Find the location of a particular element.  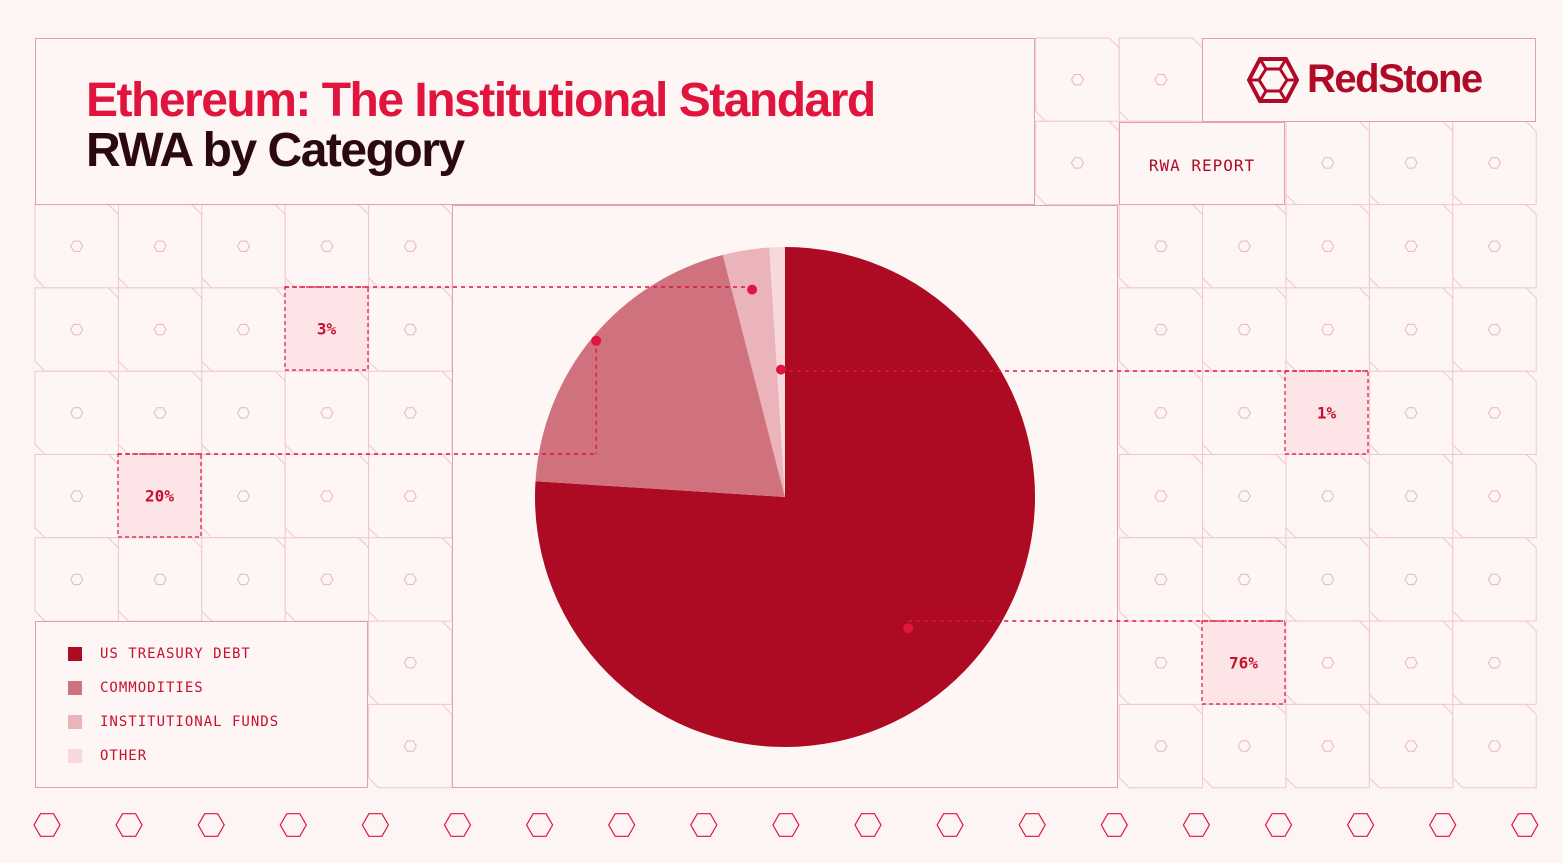

legend-label: COMMODITIES is located at coordinates (152, 688).